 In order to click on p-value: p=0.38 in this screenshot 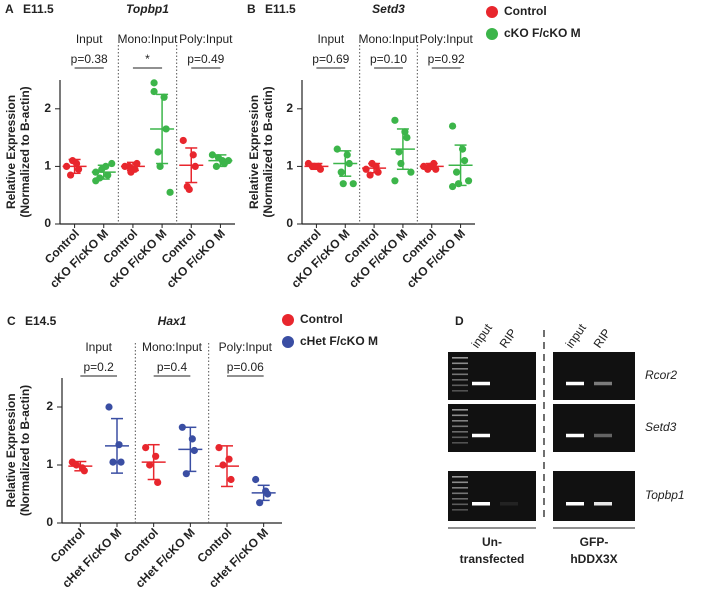, I will do `click(89, 59)`.